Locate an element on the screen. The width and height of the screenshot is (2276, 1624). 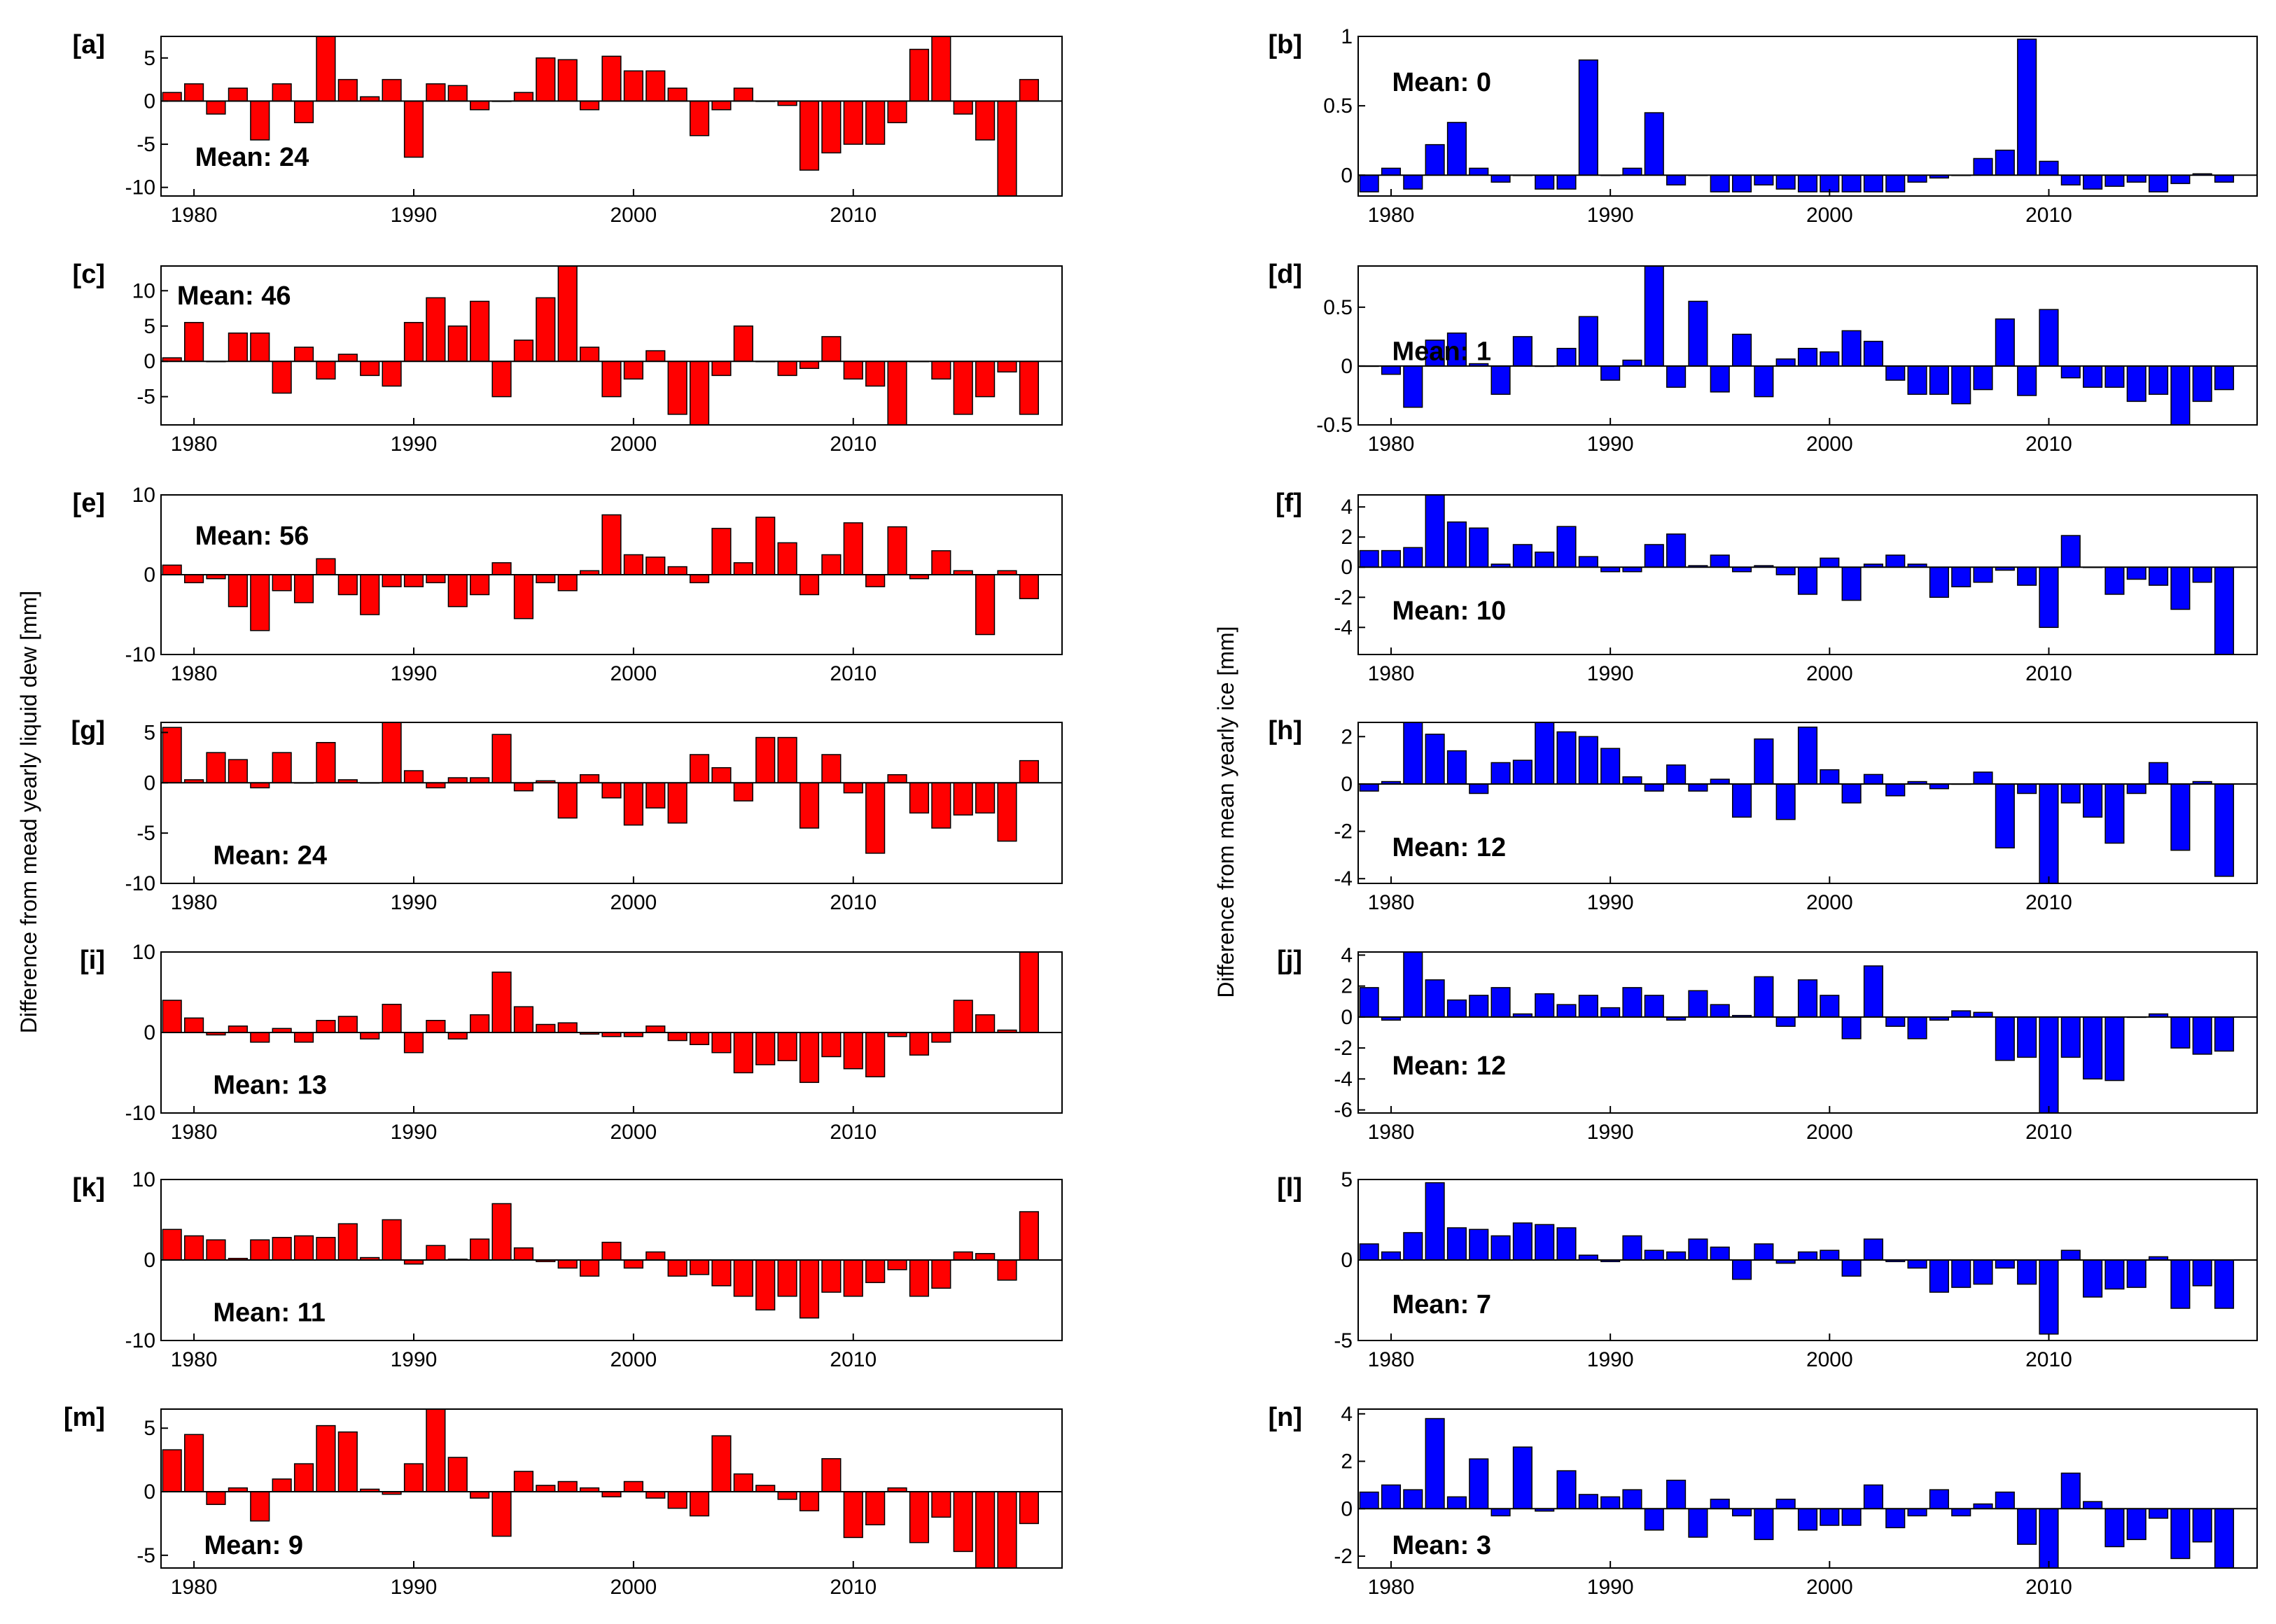
bar-a-1987 is located at coordinates (347, 90).